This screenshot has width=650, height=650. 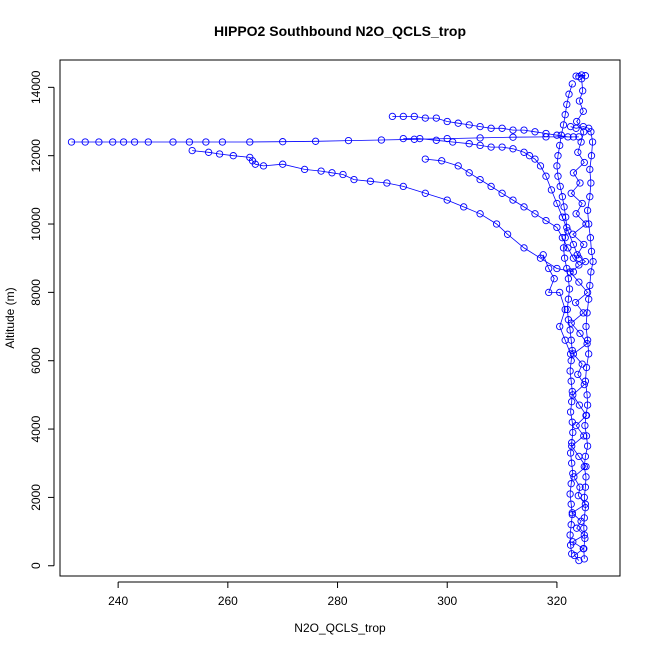 I want to click on x-tick-label: 240, so click(x=118, y=601).